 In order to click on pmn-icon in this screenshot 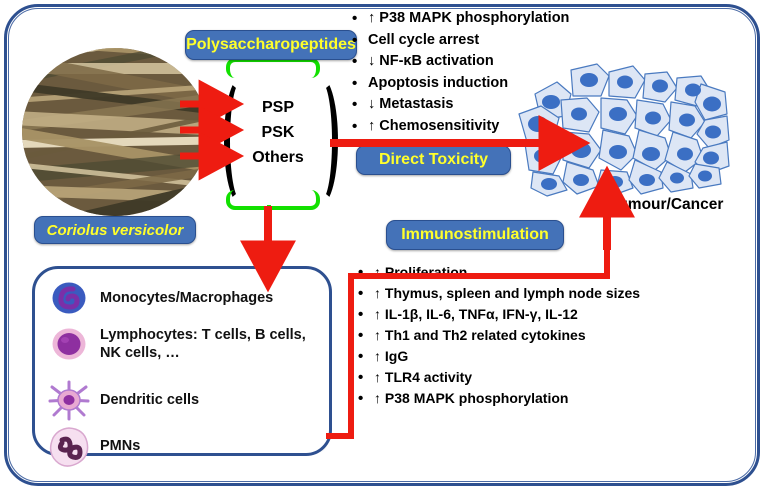, I will do `click(69, 446)`.